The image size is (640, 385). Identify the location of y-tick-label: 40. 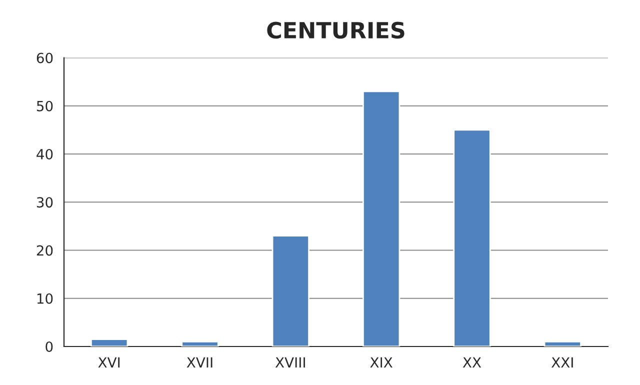
(44, 154).